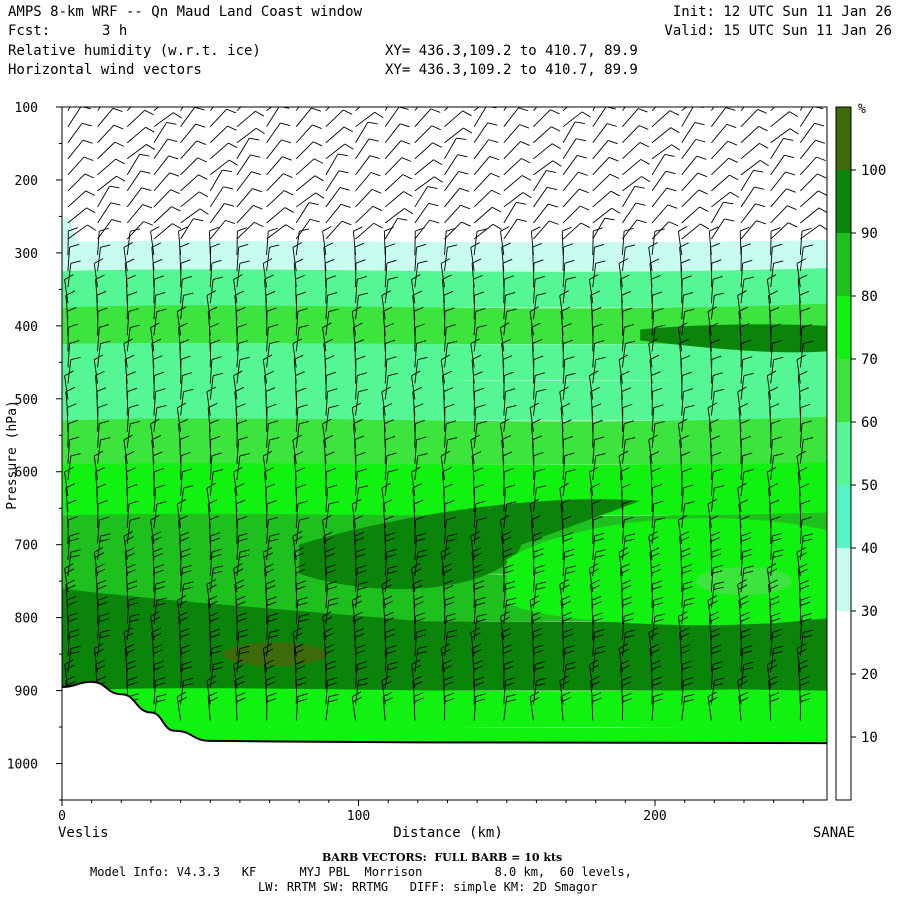 The height and width of the screenshot is (900, 900). Describe the element at coordinates (115, 31) in the screenshot. I see `forecast-value: 3 h` at that location.